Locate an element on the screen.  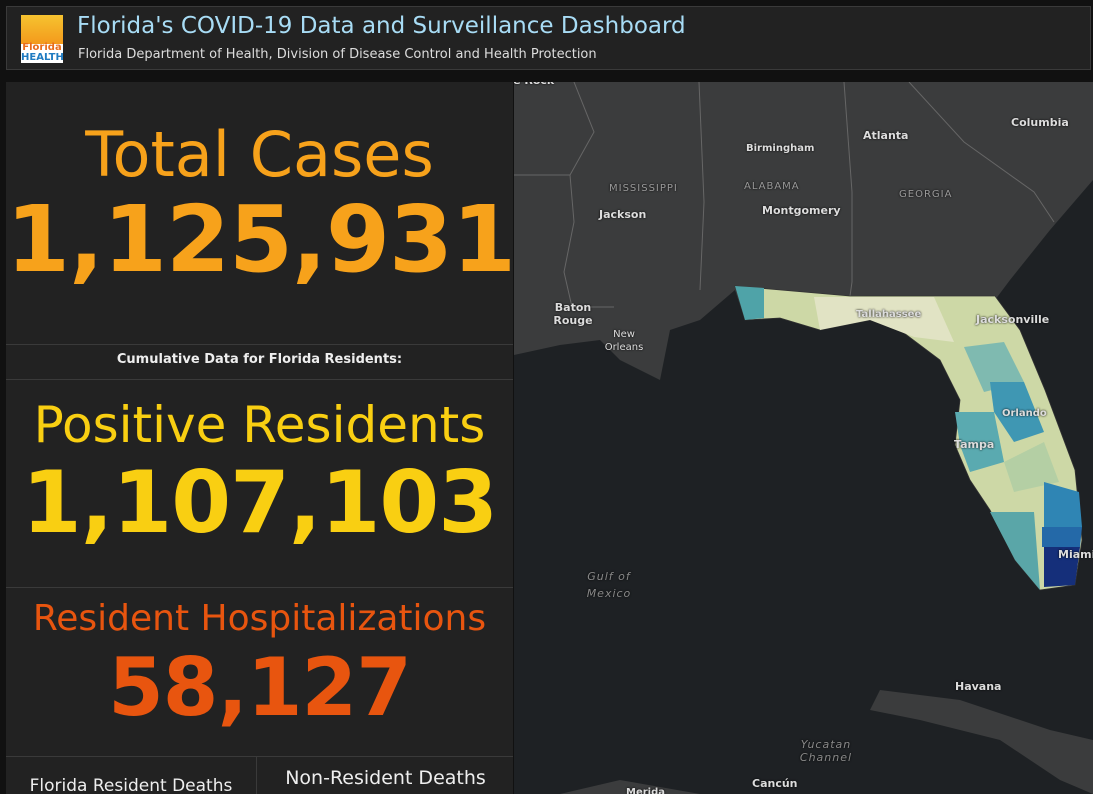
map-label: Baton Rouge is located at coordinates (573, 314).